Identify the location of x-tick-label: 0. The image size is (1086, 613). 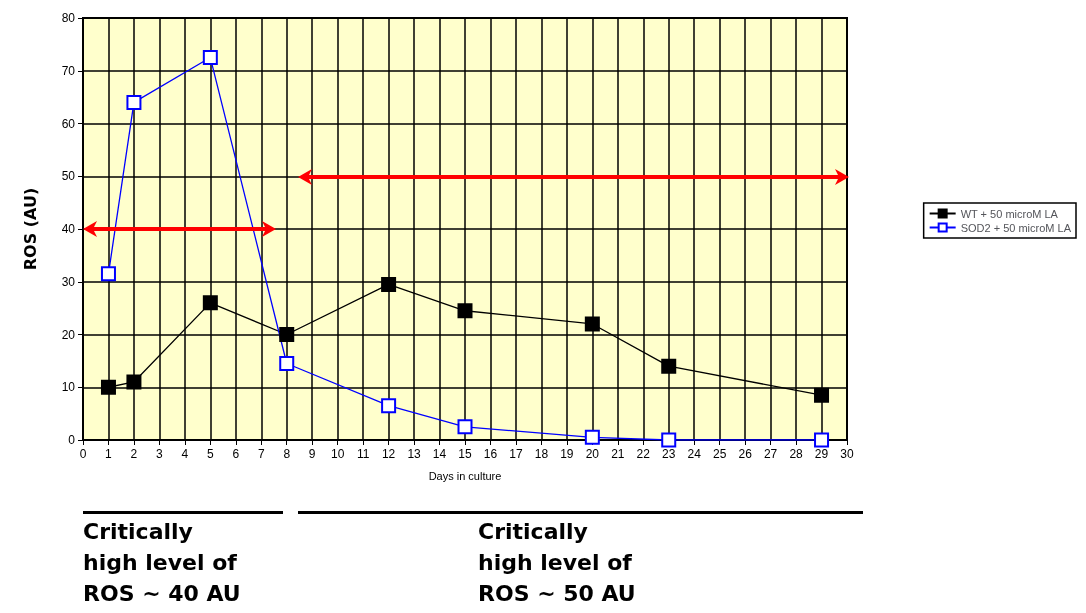
(83, 454).